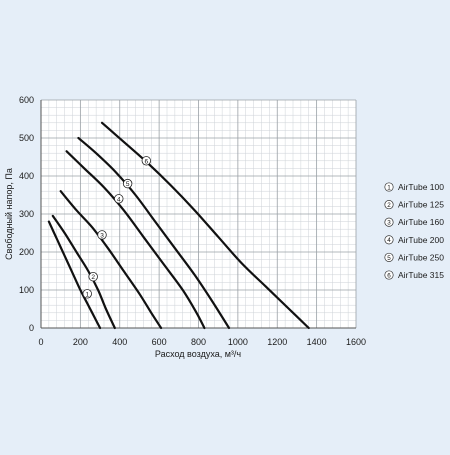 The image size is (450, 455). I want to click on y-tick-label: 600, so click(26, 100).